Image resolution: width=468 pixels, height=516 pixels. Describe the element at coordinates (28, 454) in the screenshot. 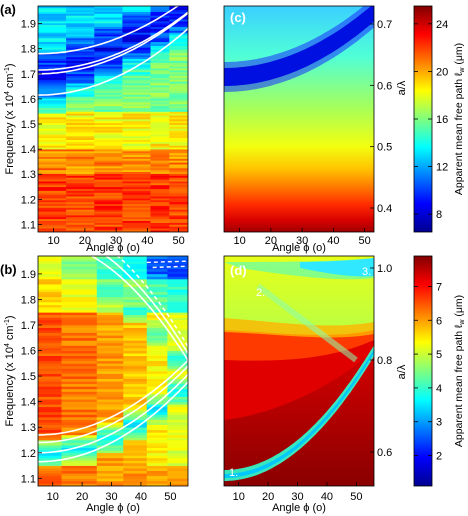

I see `tick-label: 1.2` at that location.